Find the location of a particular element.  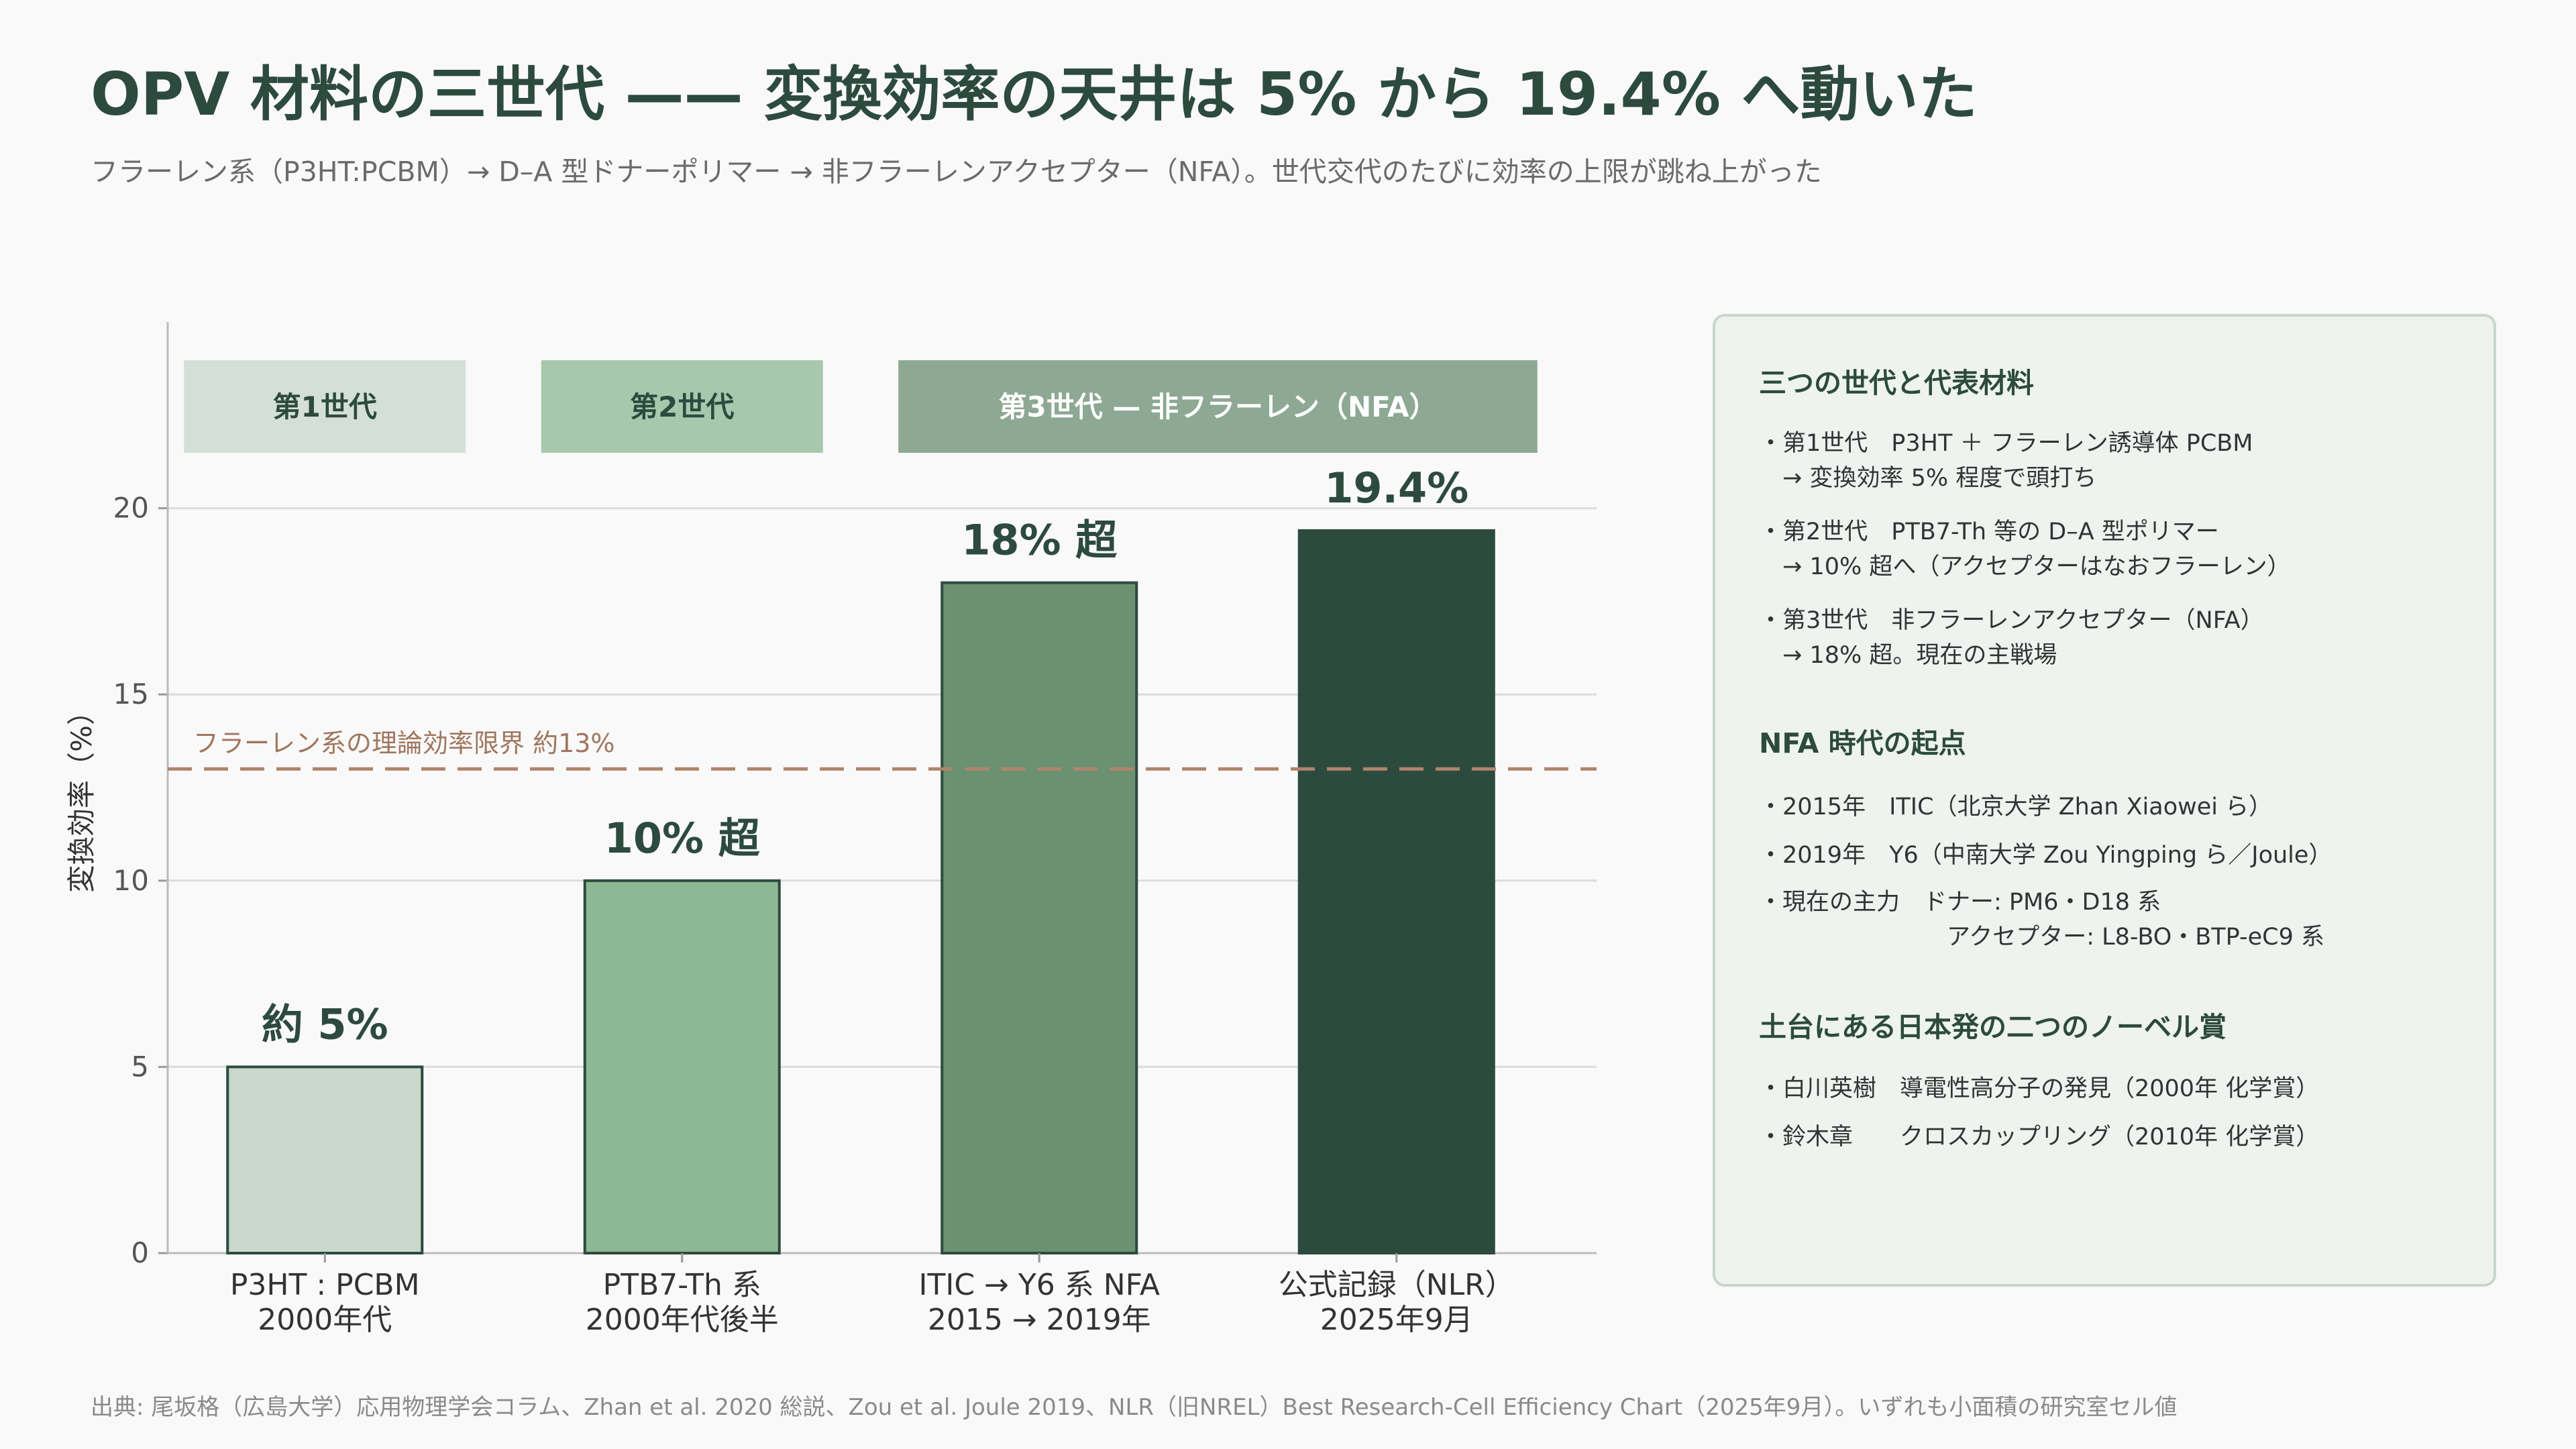

side-line: ・現在の主力 ドナー: PM6・D18 系 is located at coordinates (1960, 902).